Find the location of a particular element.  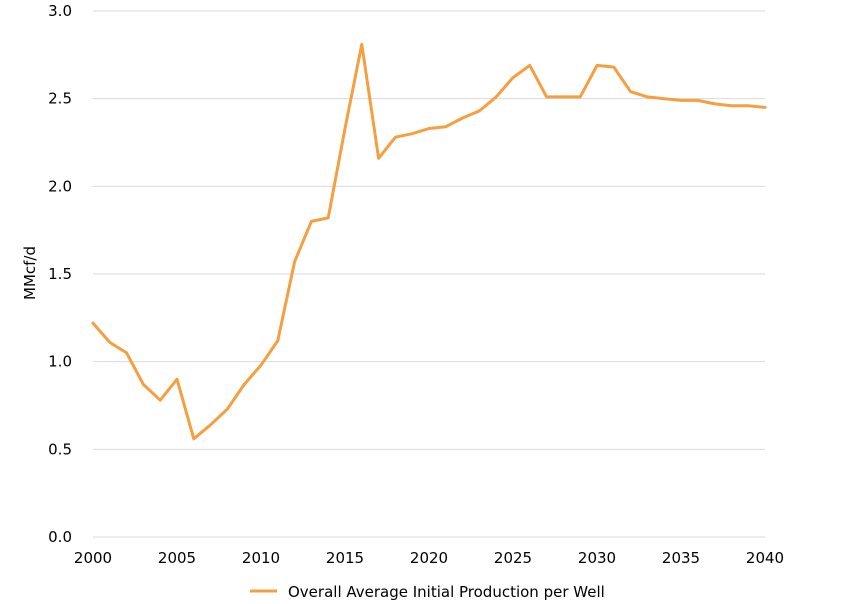

x-tick-label: 2015 is located at coordinates (345, 558).